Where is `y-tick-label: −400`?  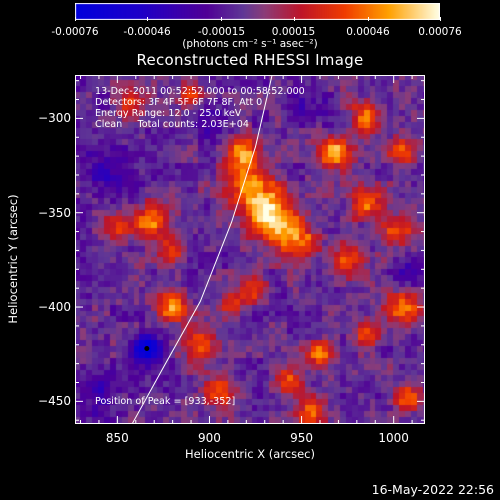 y-tick-label: −400 is located at coordinates (54, 307).